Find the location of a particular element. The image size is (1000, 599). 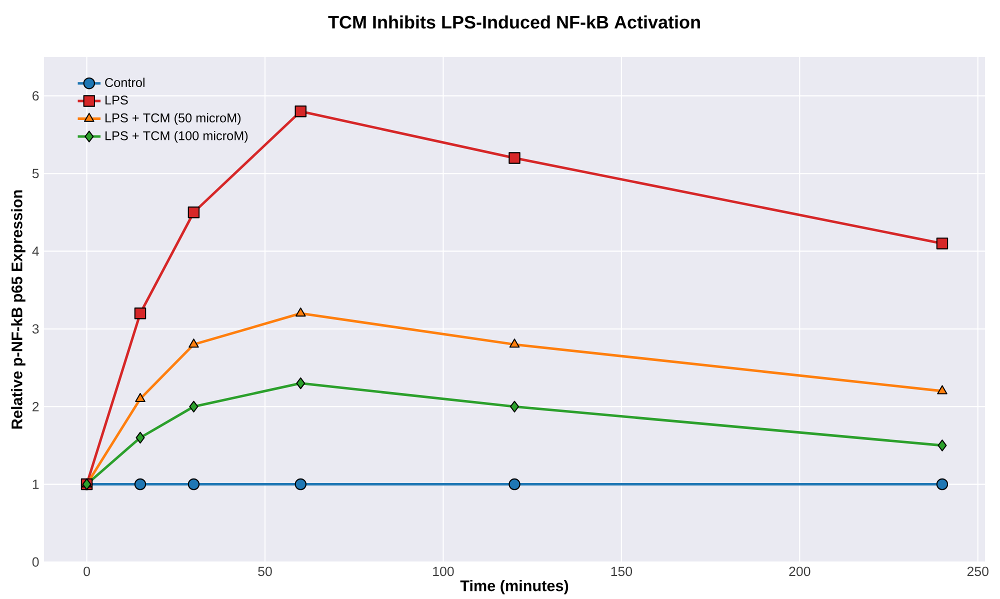

legend-label: LPS + TCM (100 microM) is located at coordinates (177, 136).